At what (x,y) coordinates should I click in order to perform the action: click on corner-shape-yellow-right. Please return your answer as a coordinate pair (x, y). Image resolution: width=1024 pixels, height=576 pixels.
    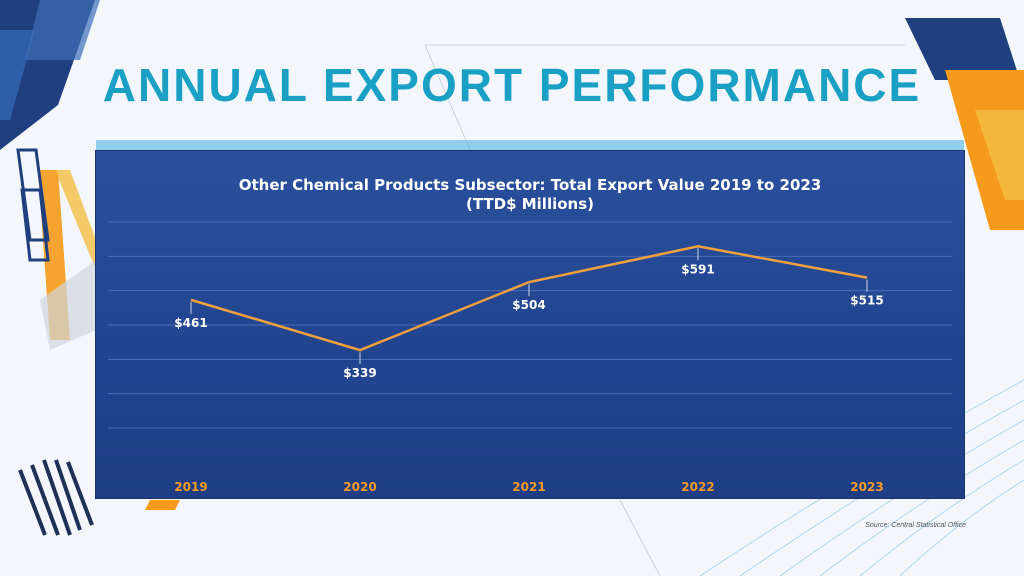
    Looking at the image, I should click on (999, 155).